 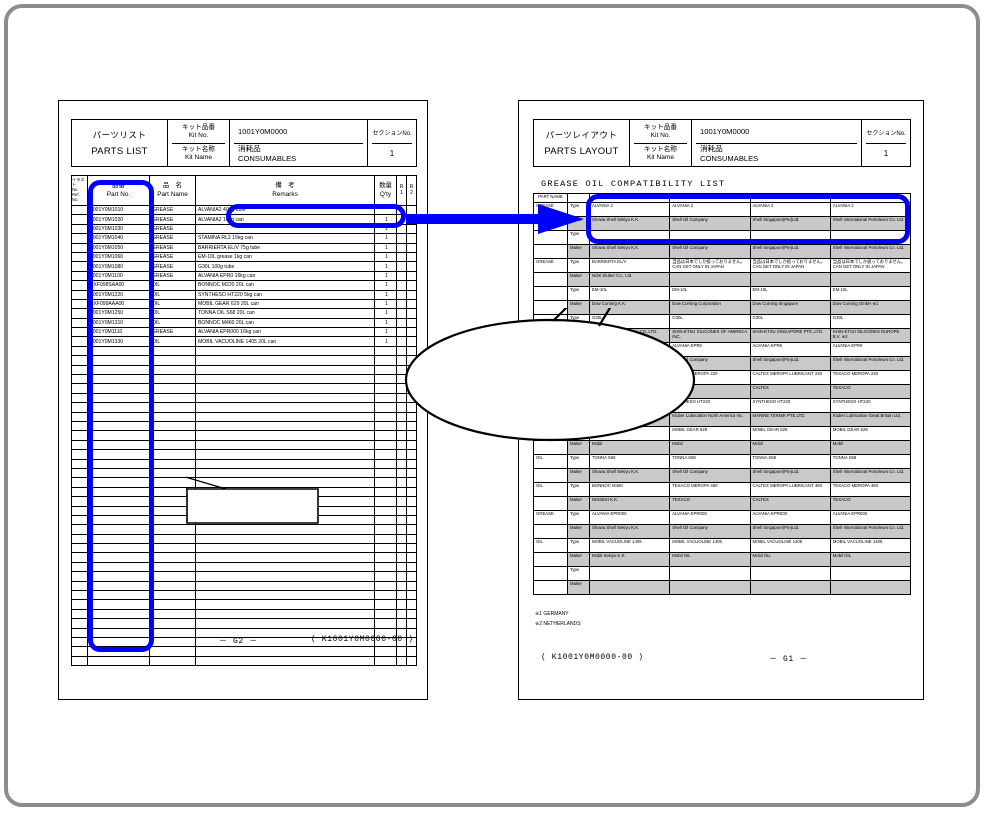 What do you see at coordinates (244, 219) in the screenshot?
I see `table-row: 1001Y0M1020 GREASE ALVANIA2 16kg can 1` at bounding box center [244, 219].